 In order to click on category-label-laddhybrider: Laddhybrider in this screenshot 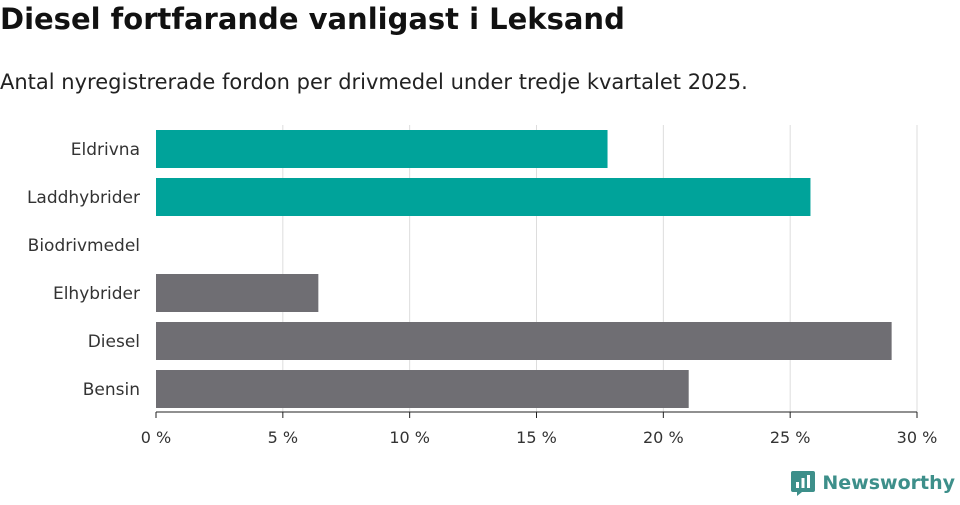, I will do `click(83, 198)`.